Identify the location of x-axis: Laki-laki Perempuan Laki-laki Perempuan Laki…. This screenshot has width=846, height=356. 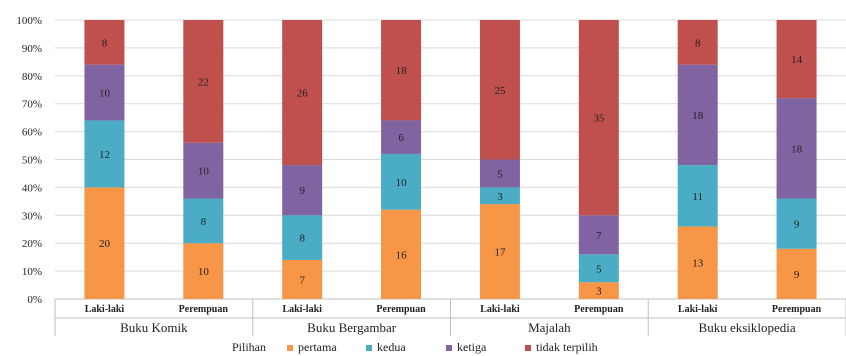
(450, 317).